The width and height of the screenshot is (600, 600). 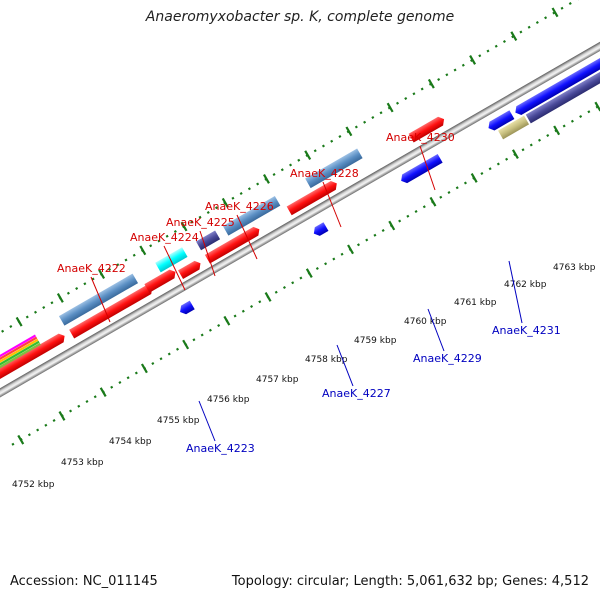 What do you see at coordinates (82, 463) in the screenshot?
I see `scale-tick-label: 4753 kbp` at bounding box center [82, 463].